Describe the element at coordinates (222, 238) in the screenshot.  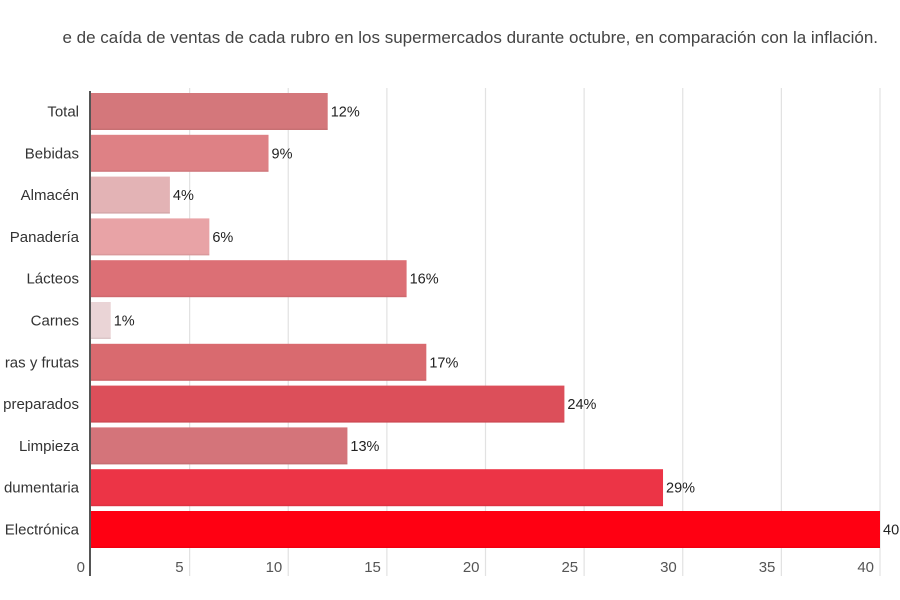
I see `value-label: 6%` at that location.